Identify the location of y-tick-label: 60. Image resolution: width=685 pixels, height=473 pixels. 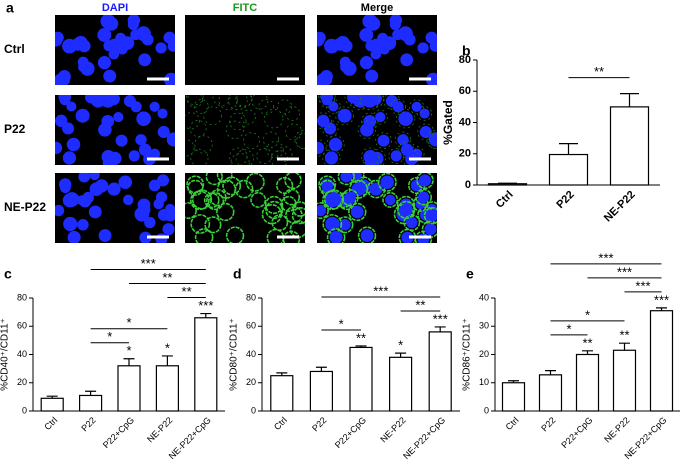
(22, 326).